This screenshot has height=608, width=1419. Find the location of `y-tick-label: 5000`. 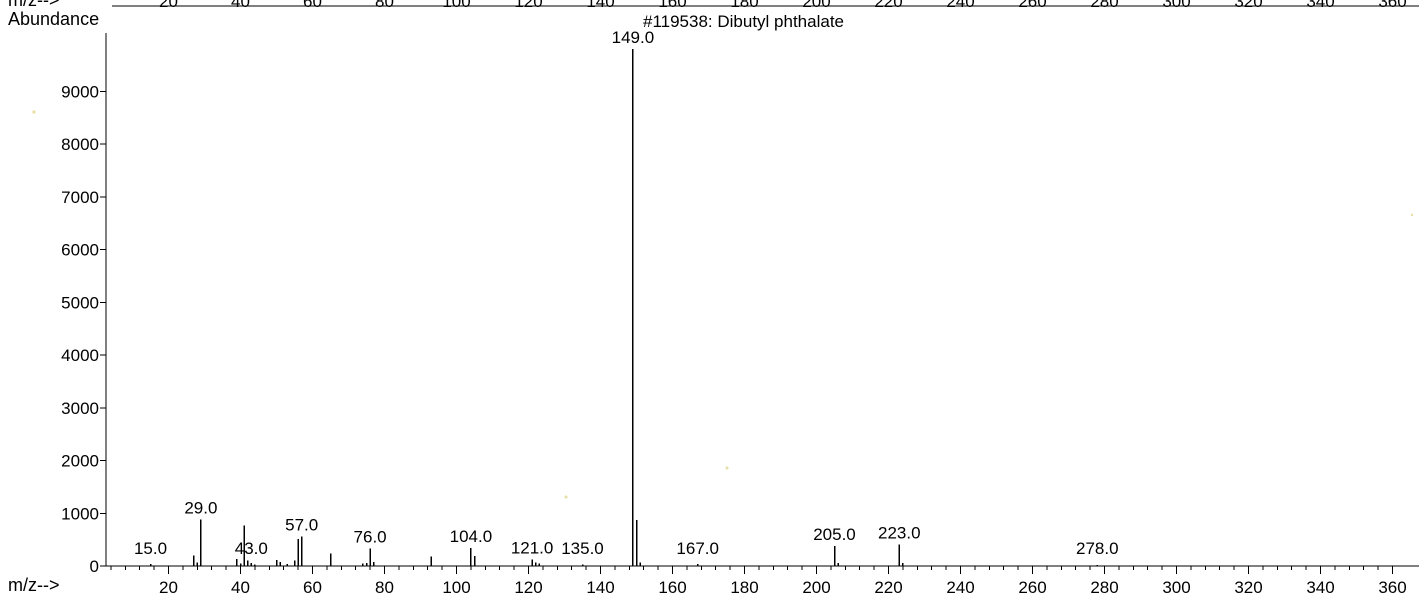

y-tick-label: 5000 is located at coordinates (80, 302).